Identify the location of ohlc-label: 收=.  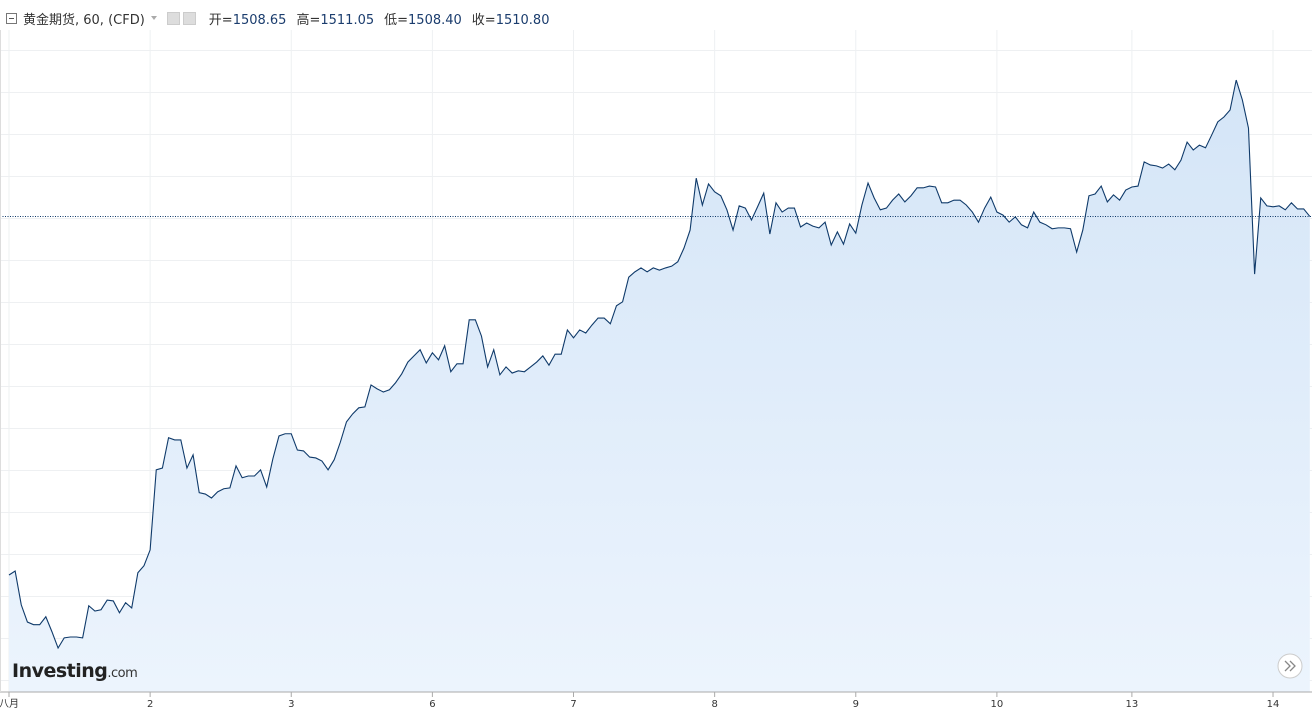
(483, 20).